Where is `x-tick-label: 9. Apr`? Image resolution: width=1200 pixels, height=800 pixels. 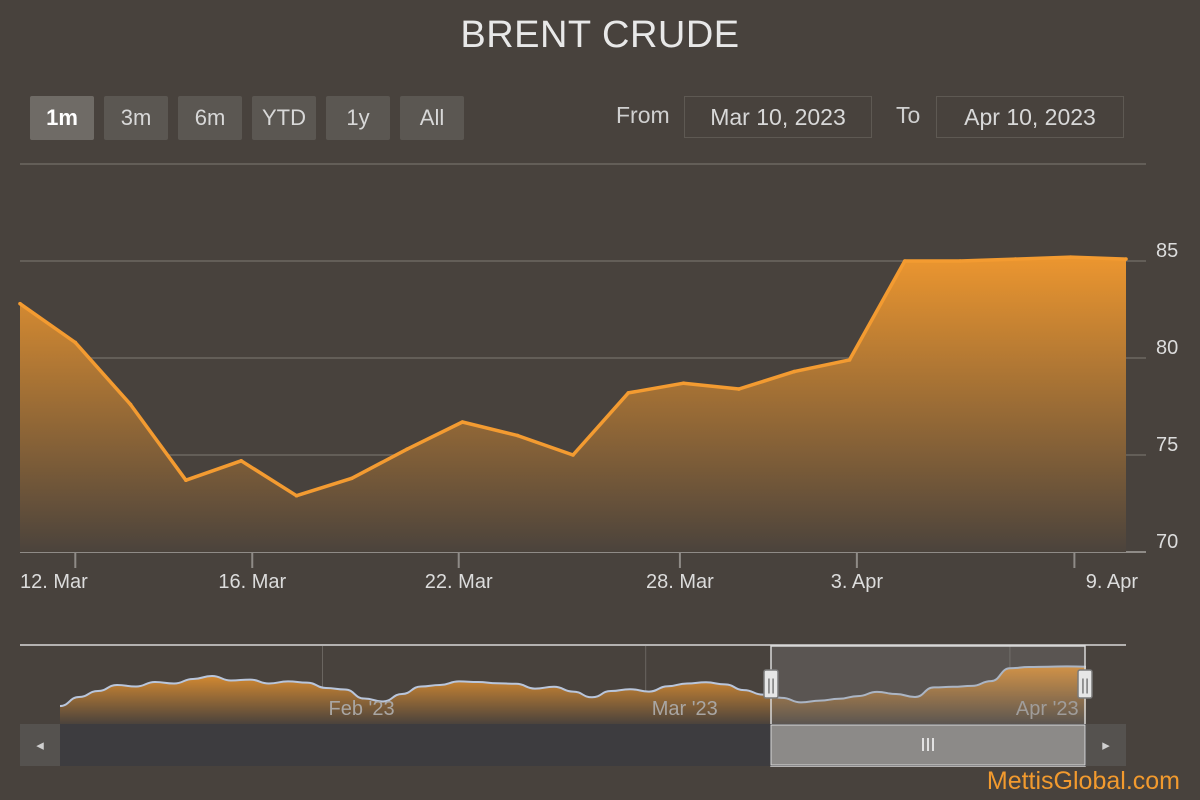
x-tick-label: 9. Apr is located at coordinates (1112, 582).